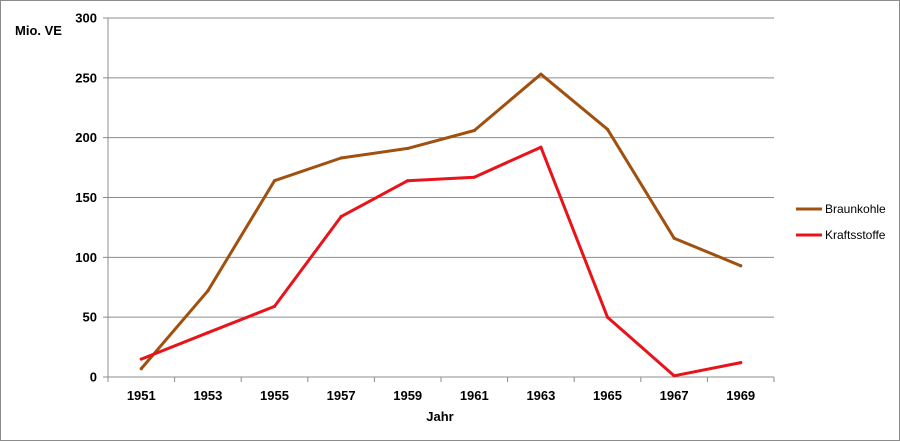 This screenshot has height=442, width=900. I want to click on y-axis-label: Mio. VE, so click(38, 30).